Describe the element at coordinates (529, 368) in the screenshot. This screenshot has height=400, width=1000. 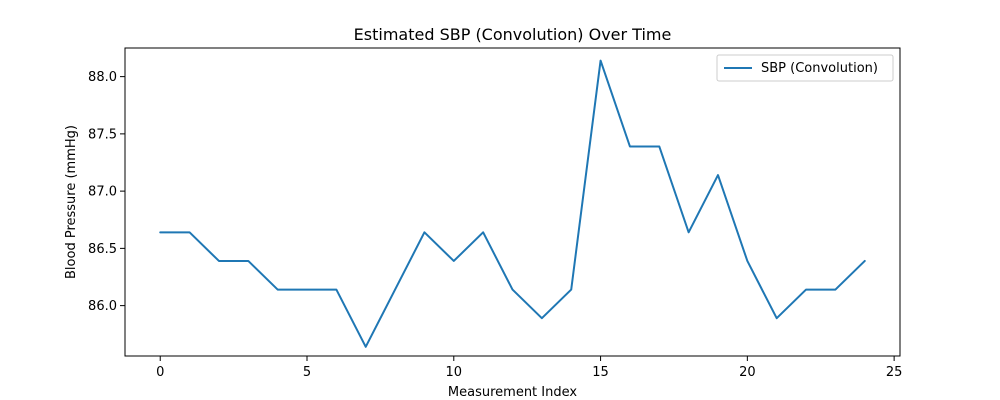
I see `x-axis-ticks: 0 5 10 15 20 25` at that location.